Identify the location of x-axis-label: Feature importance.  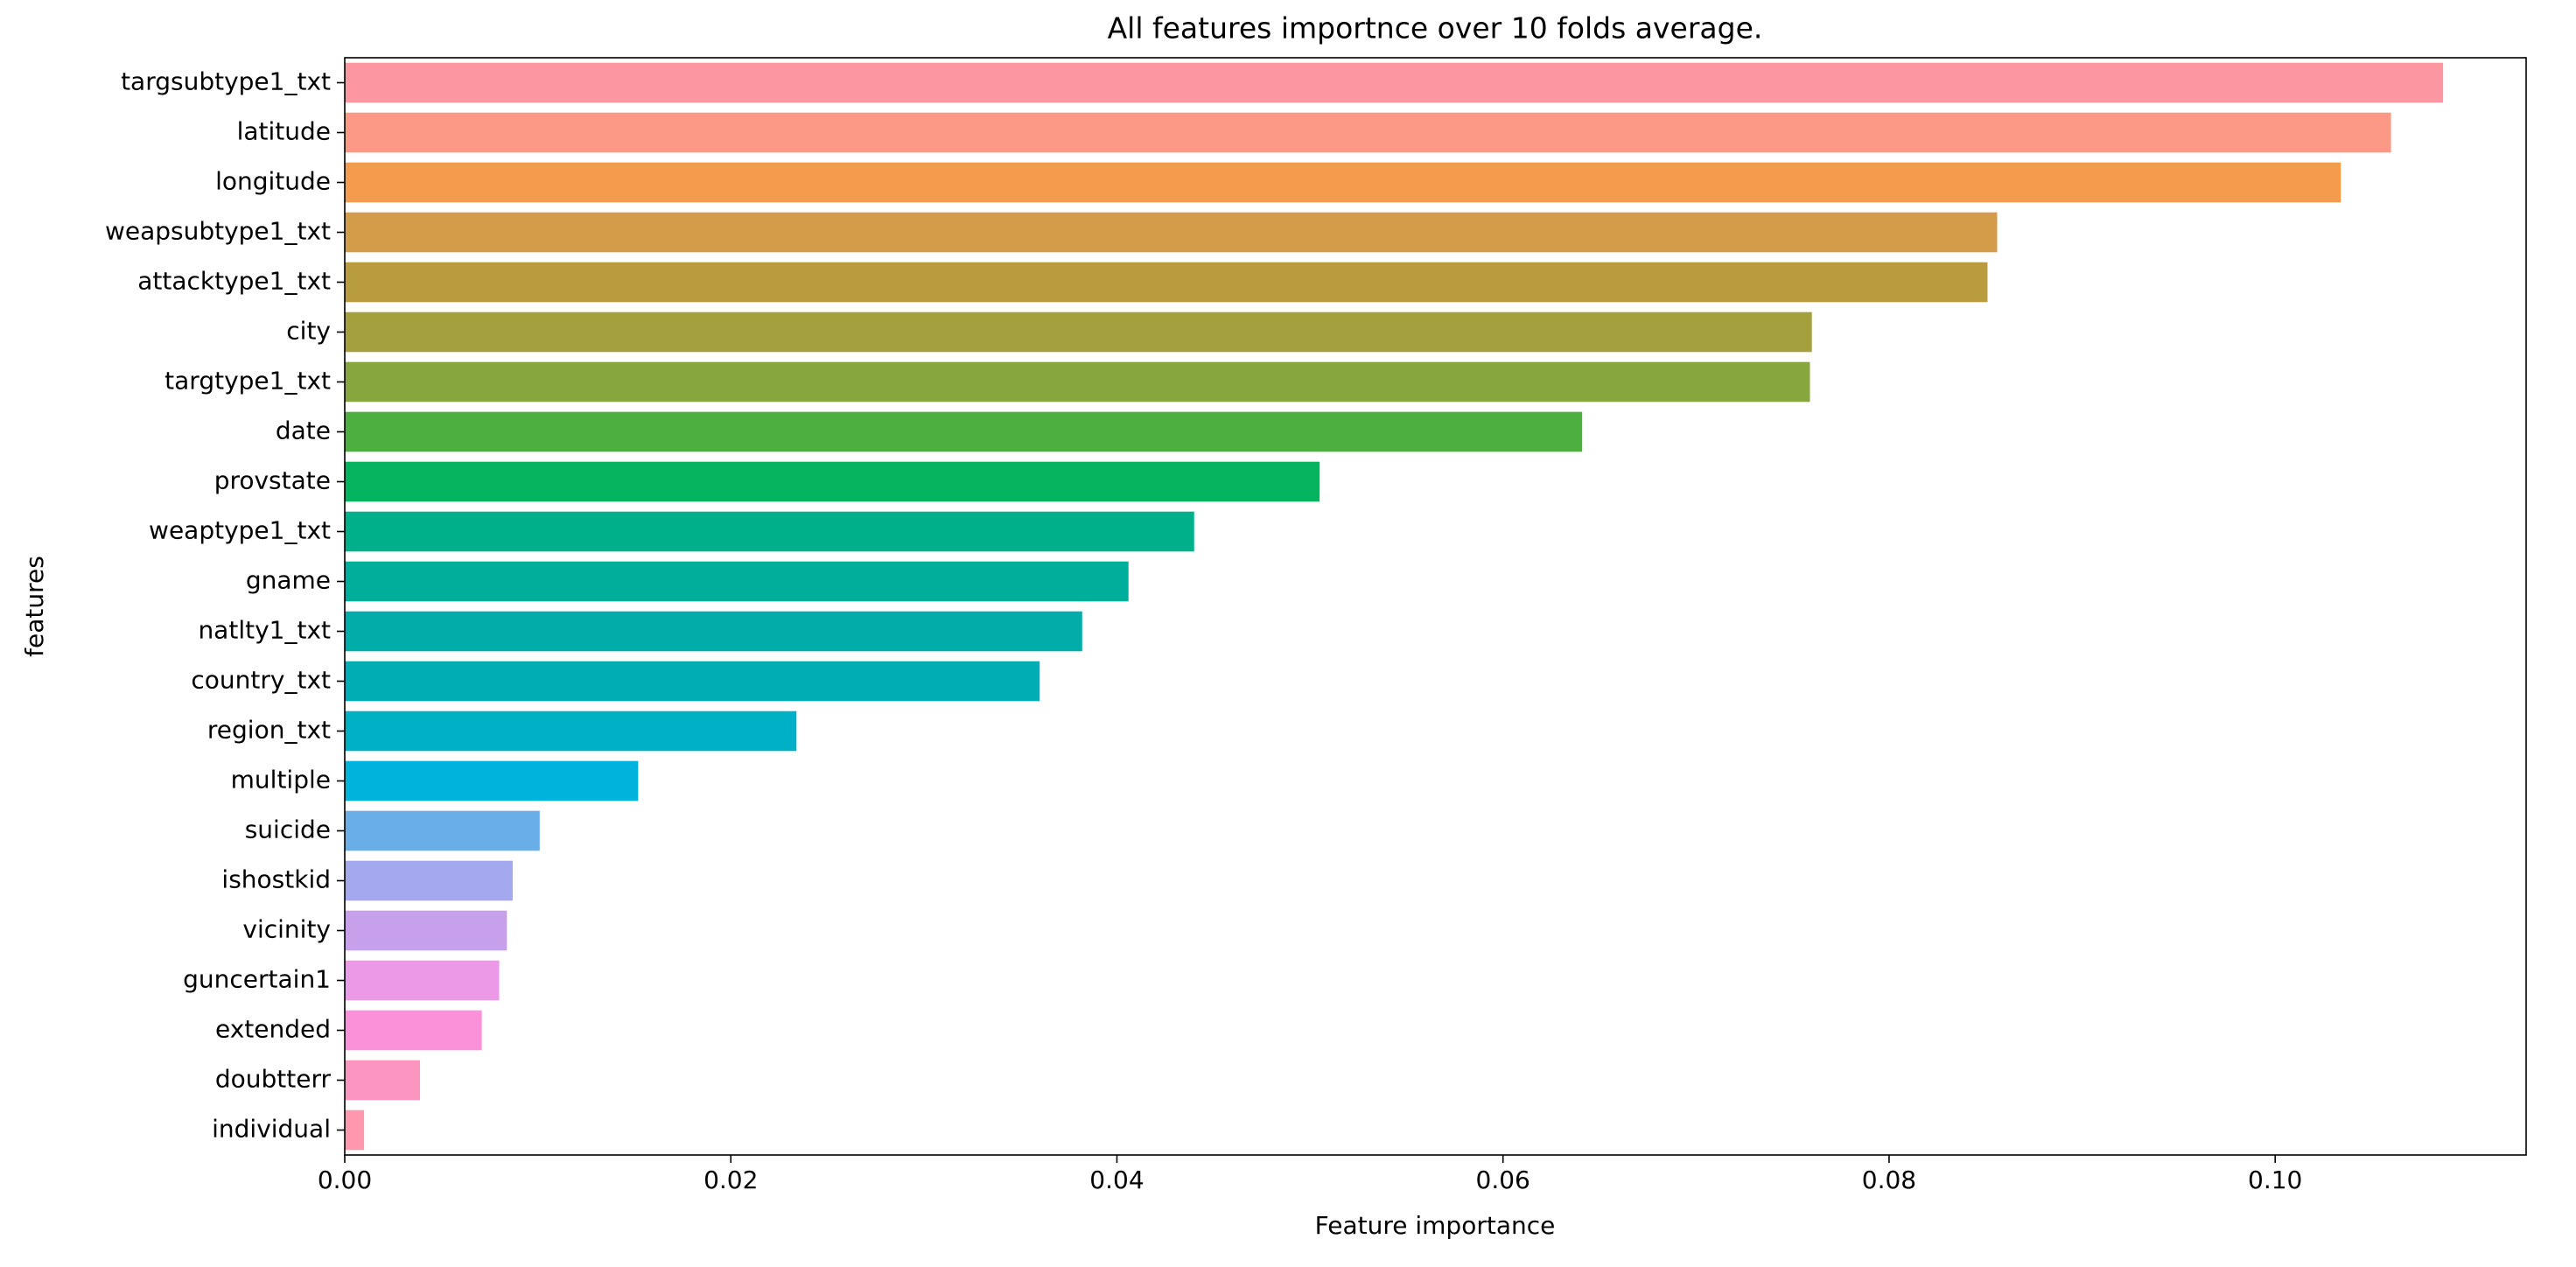
(1435, 1225).